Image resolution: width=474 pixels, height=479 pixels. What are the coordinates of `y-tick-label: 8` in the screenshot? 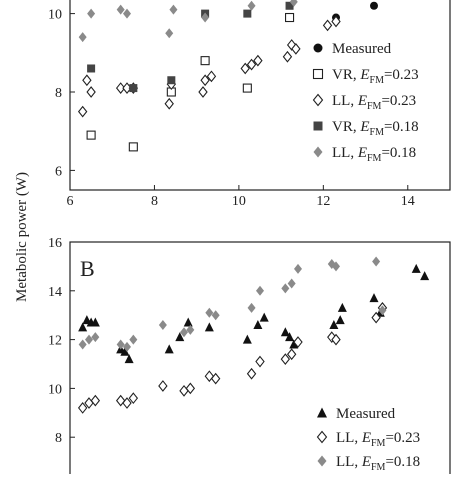 It's located at (58, 93).